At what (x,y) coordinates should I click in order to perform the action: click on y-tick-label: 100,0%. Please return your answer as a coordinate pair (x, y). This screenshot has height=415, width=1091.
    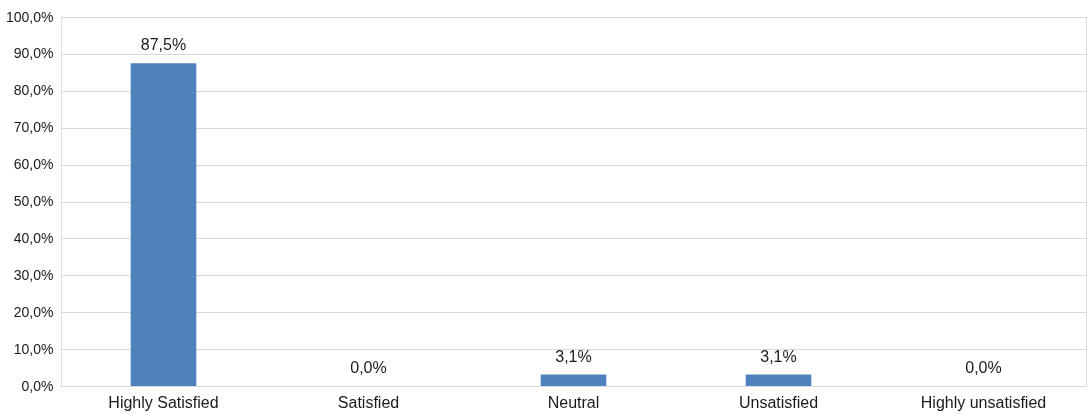
    Looking at the image, I should click on (30, 16).